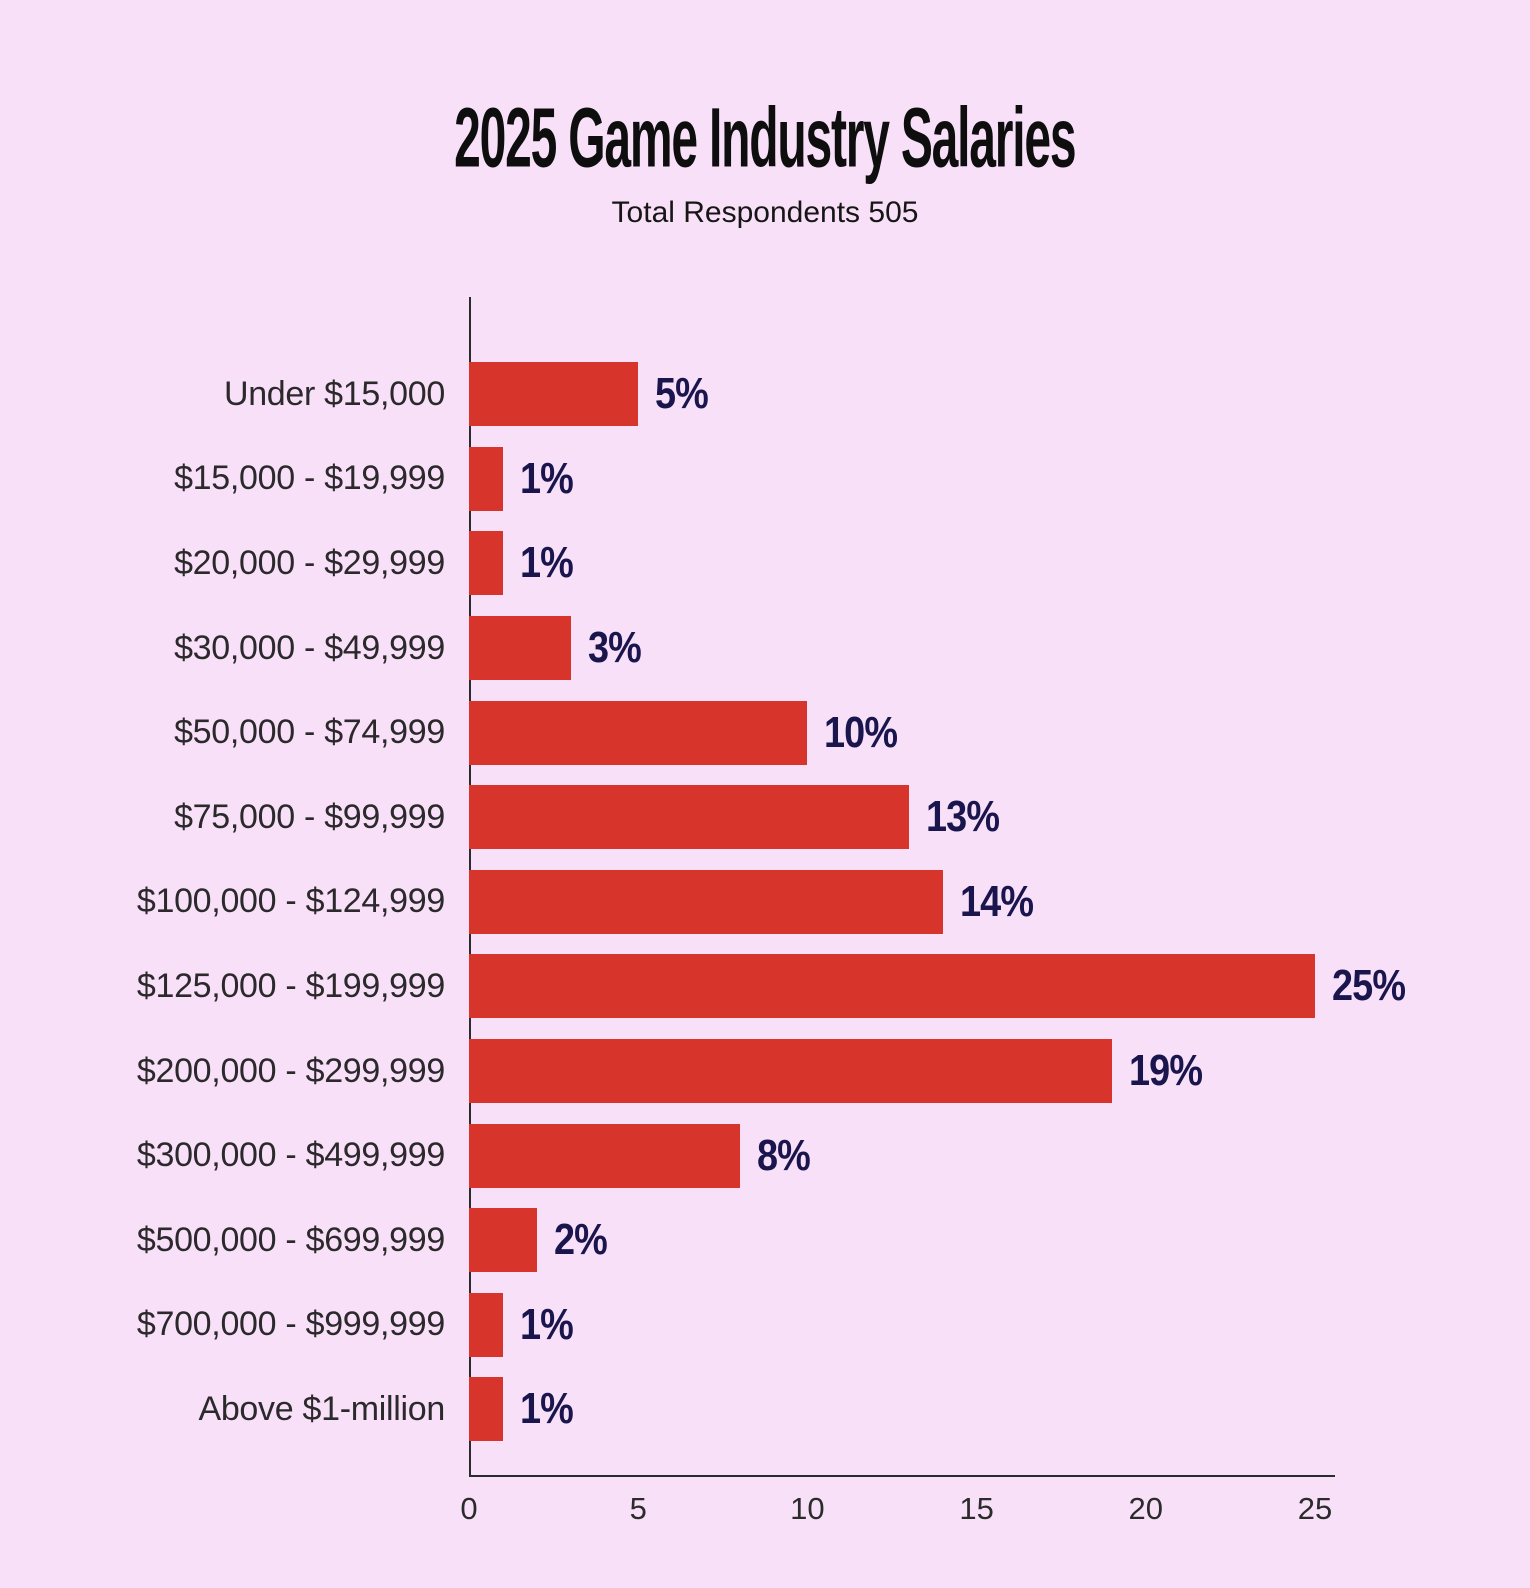 The width and height of the screenshot is (1530, 1588). Describe the element at coordinates (290, 1155) in the screenshot. I see `category-label: $300,000 - $499,999` at that location.